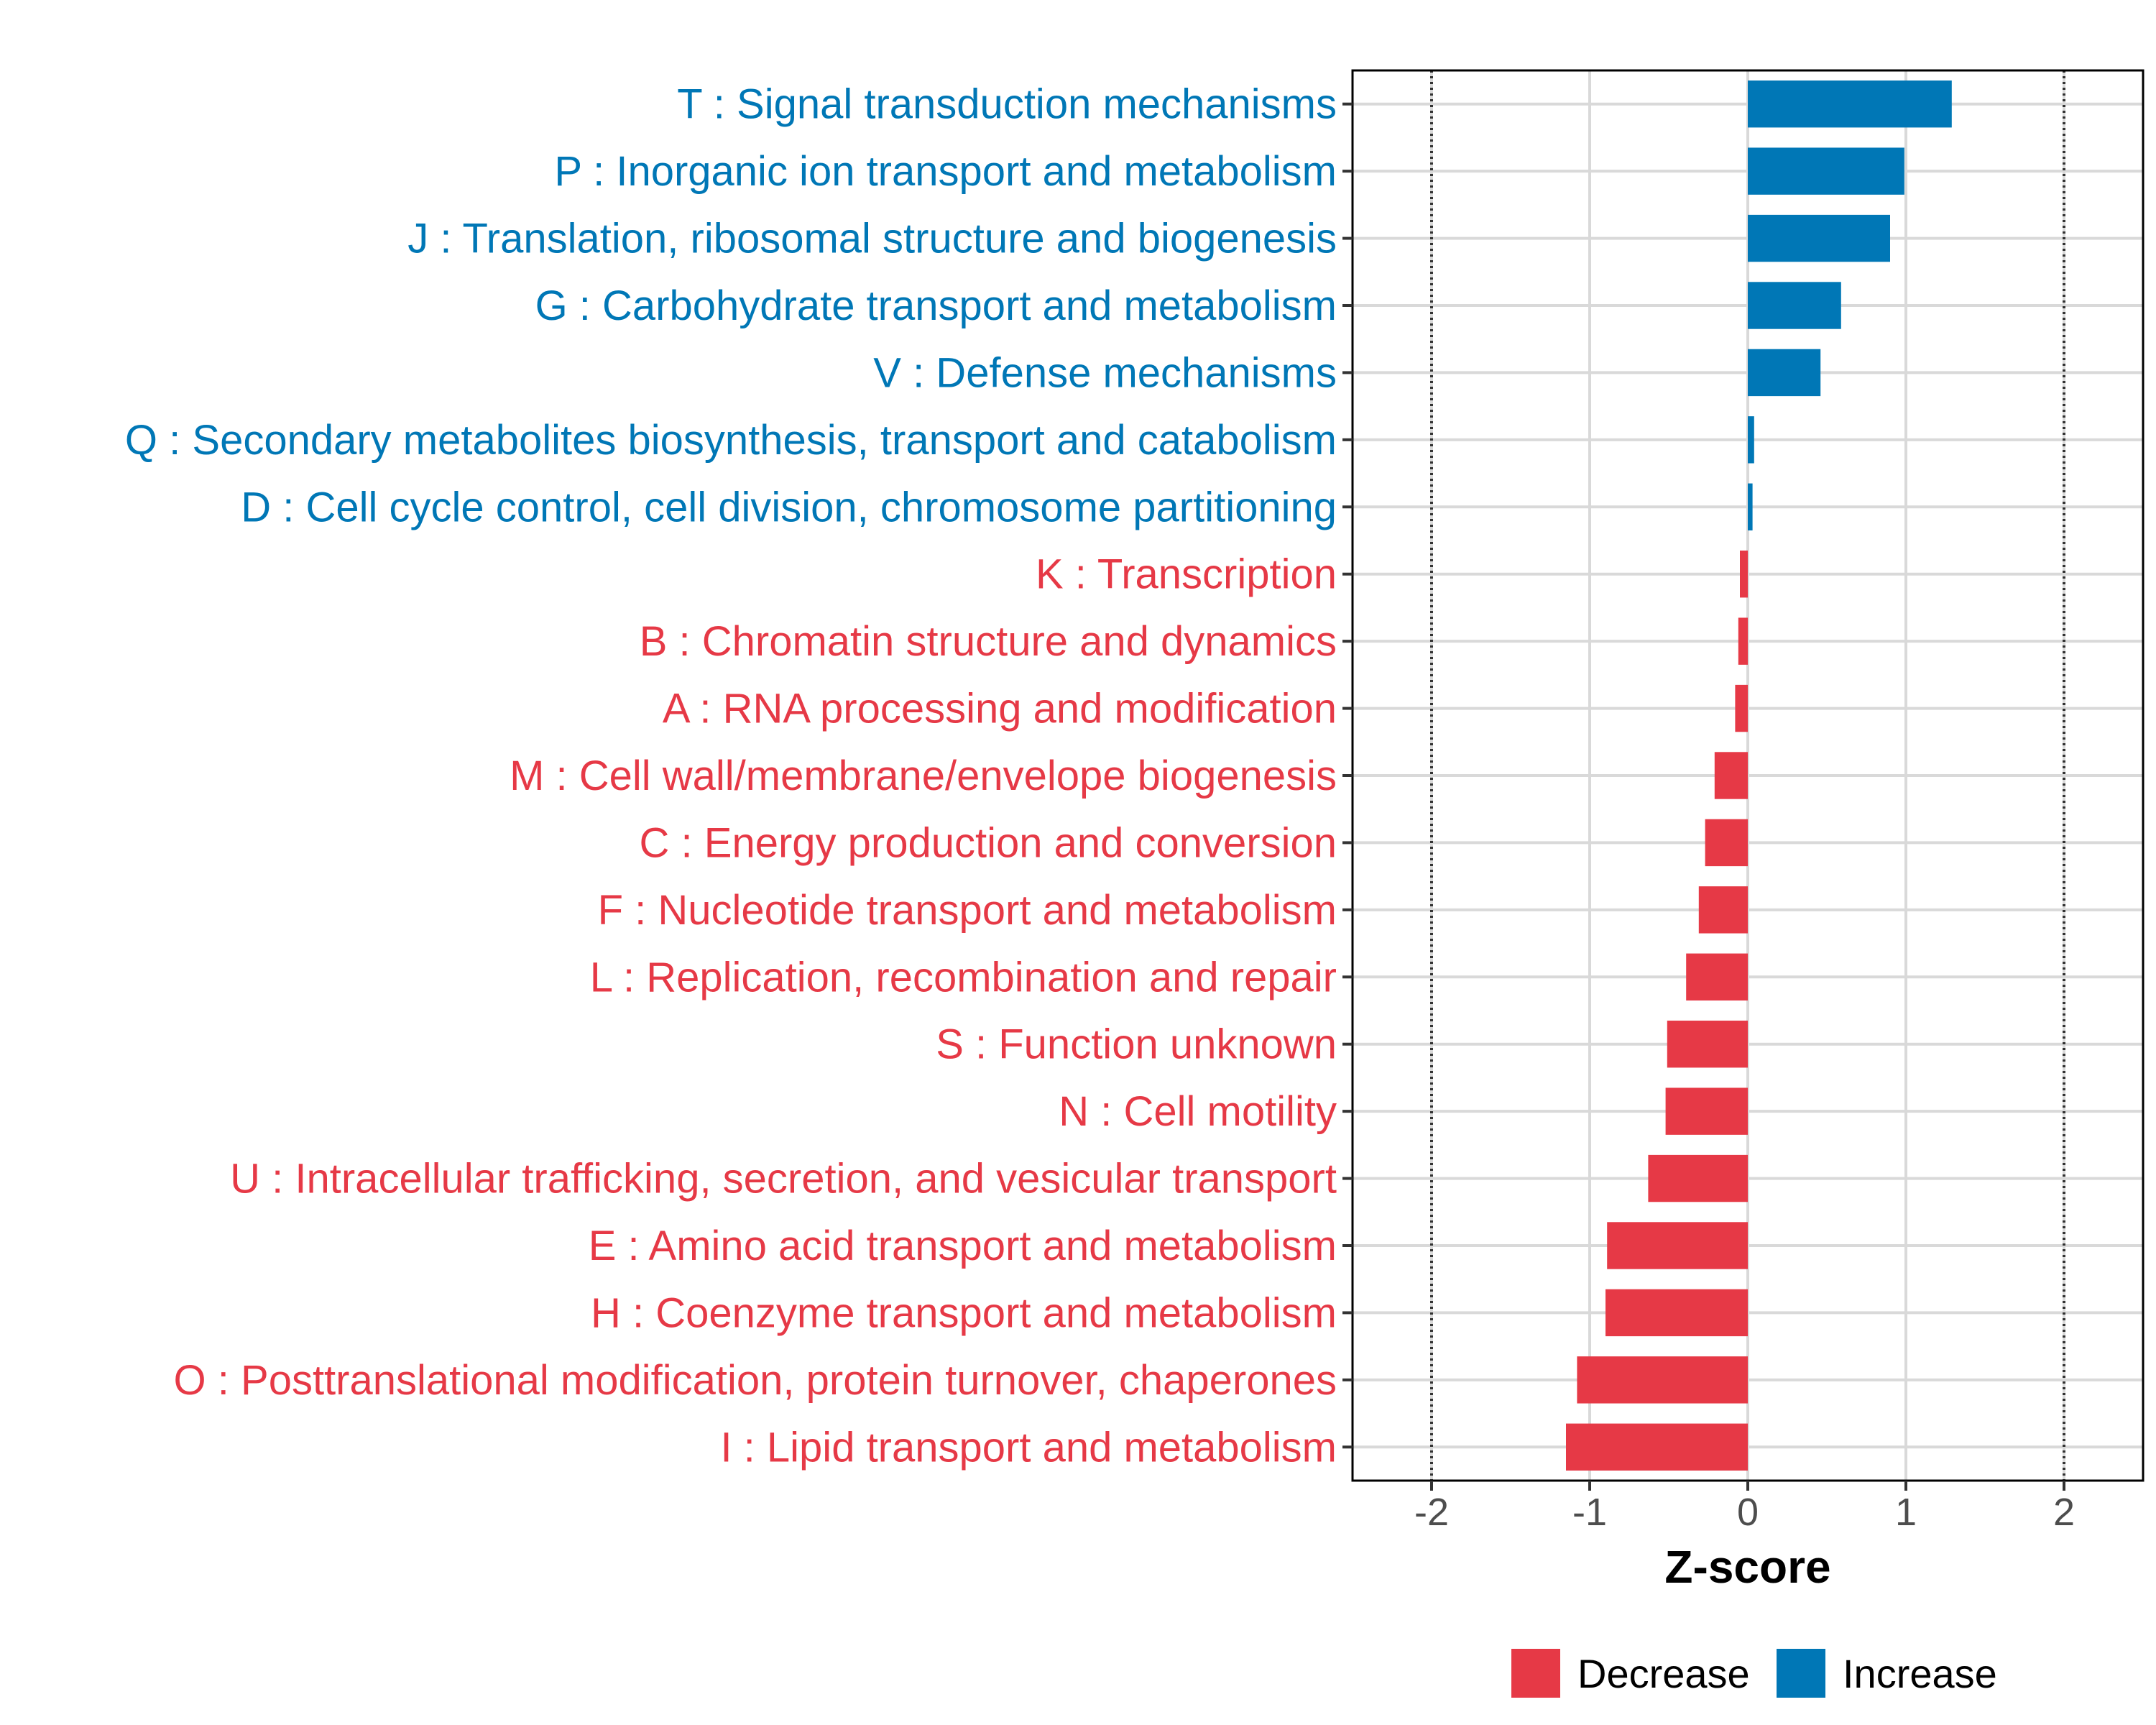  What do you see at coordinates (1664, 1673) in the screenshot?
I see `legend-label: Decrease` at bounding box center [1664, 1673].